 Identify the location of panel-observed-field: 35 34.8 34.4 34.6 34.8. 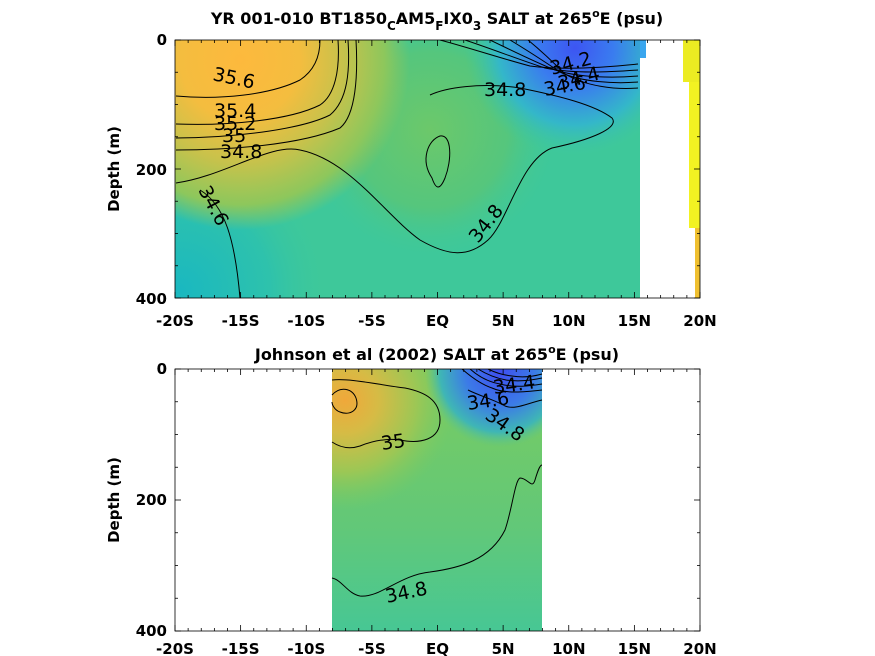
(437, 500).